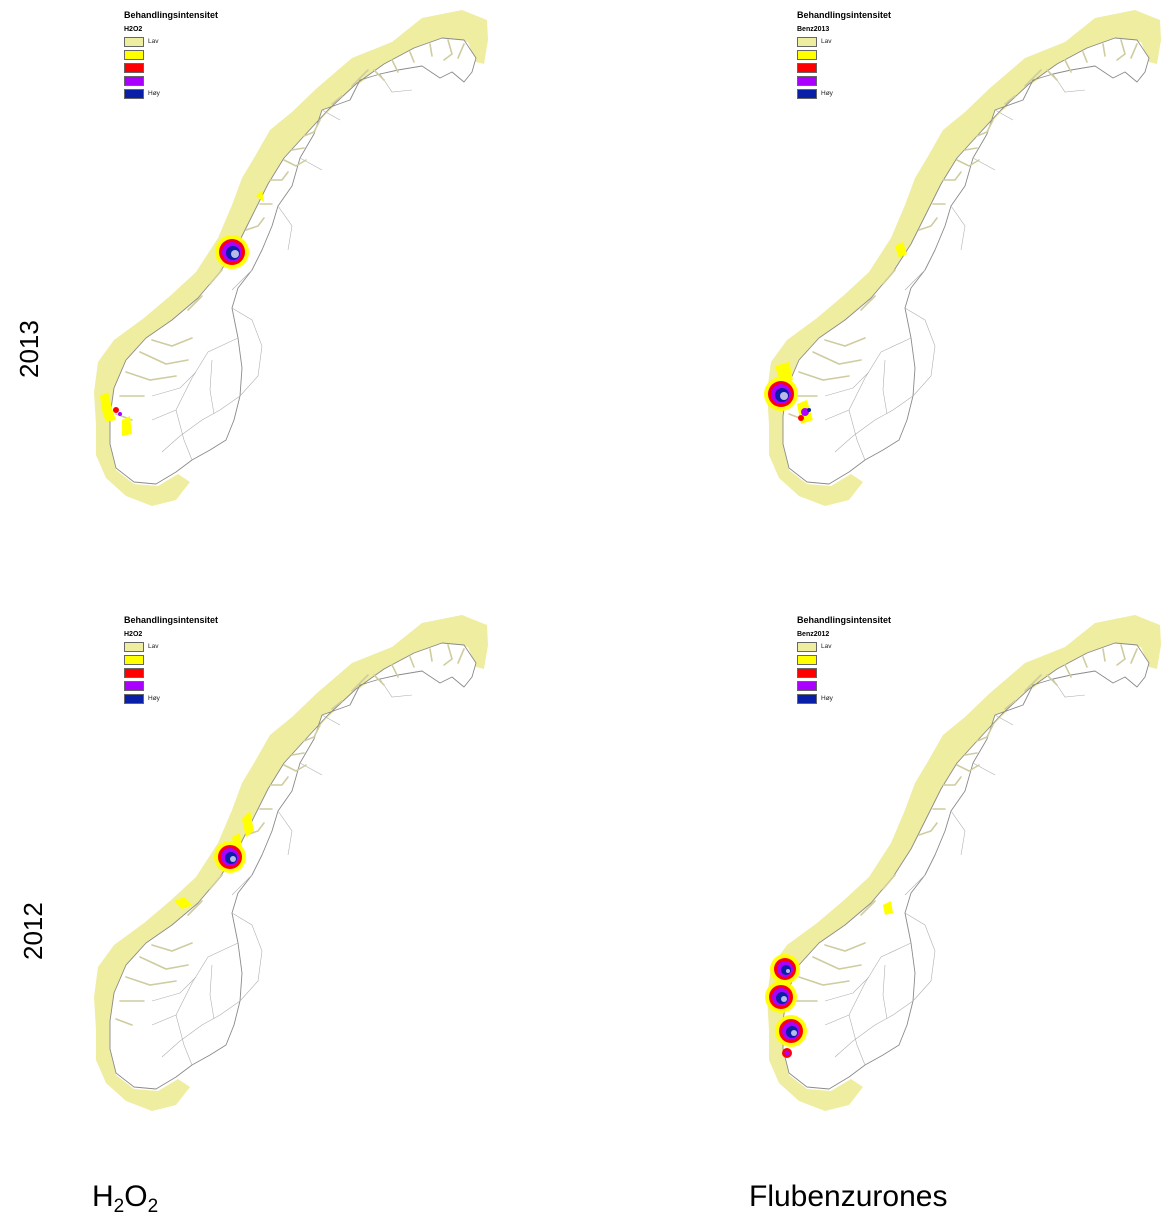 This screenshot has width=1169, height=1223. I want to click on map-legend: Behandlingsintensitet Benz2012 Lav Høy, so click(844, 660).